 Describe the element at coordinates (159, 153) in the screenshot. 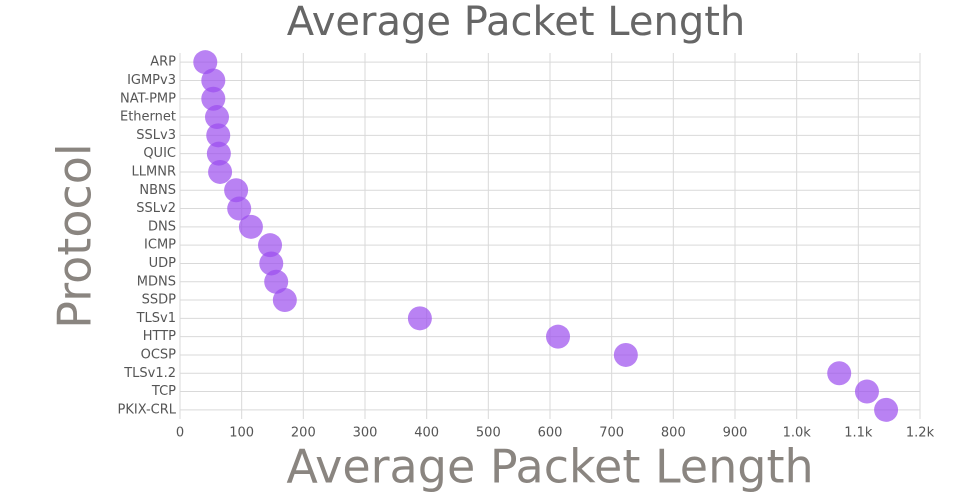

I see `y-tick-label: QUIC` at that location.